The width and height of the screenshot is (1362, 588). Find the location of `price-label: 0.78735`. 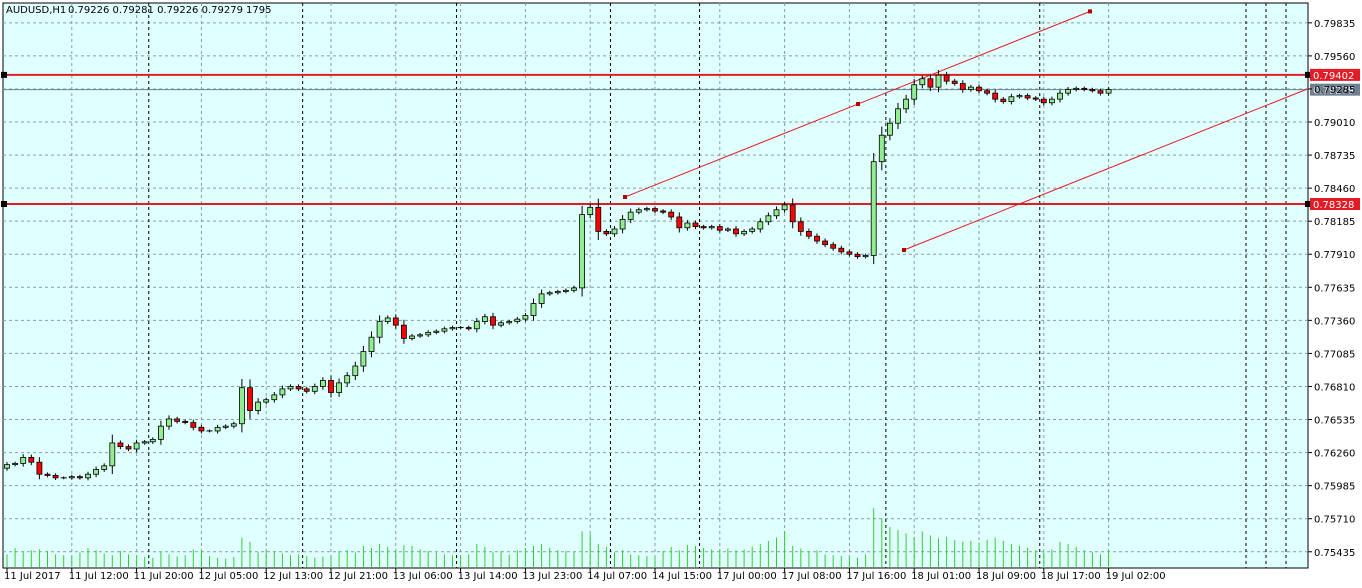

price-label: 0.78735 is located at coordinates (1334, 156).